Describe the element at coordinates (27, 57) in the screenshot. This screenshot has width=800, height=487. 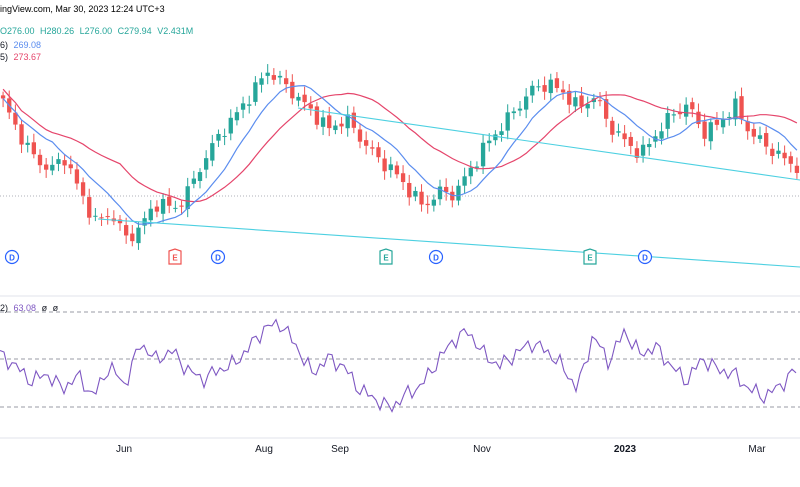
I see `ma-slow-value: 273.67` at that location.